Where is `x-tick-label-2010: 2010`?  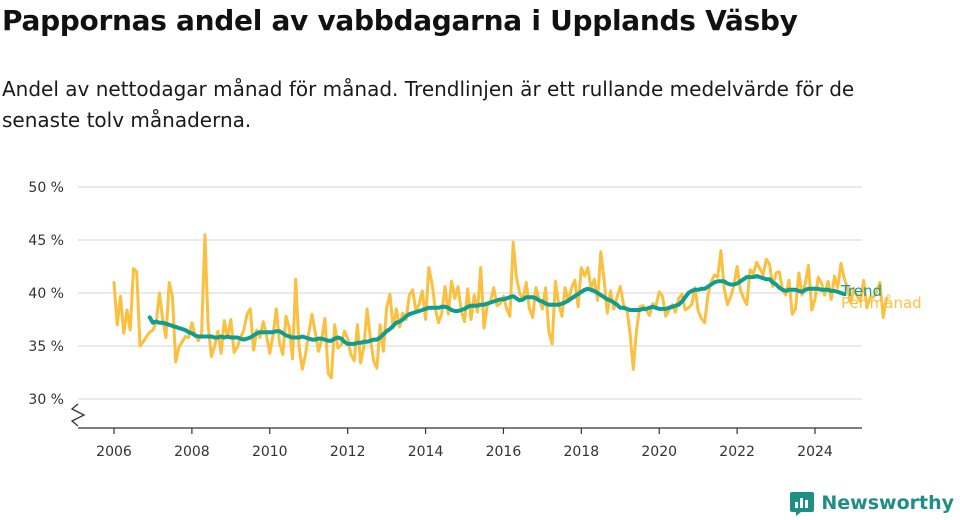 x-tick-label-2010: 2010 is located at coordinates (270, 452).